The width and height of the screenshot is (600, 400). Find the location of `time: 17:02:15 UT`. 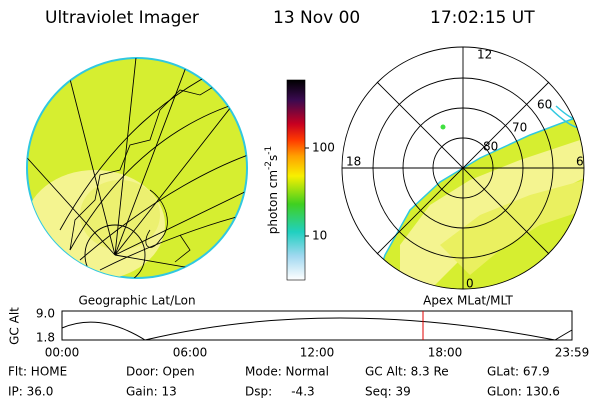

time: 17:02:15 UT is located at coordinates (482, 18).